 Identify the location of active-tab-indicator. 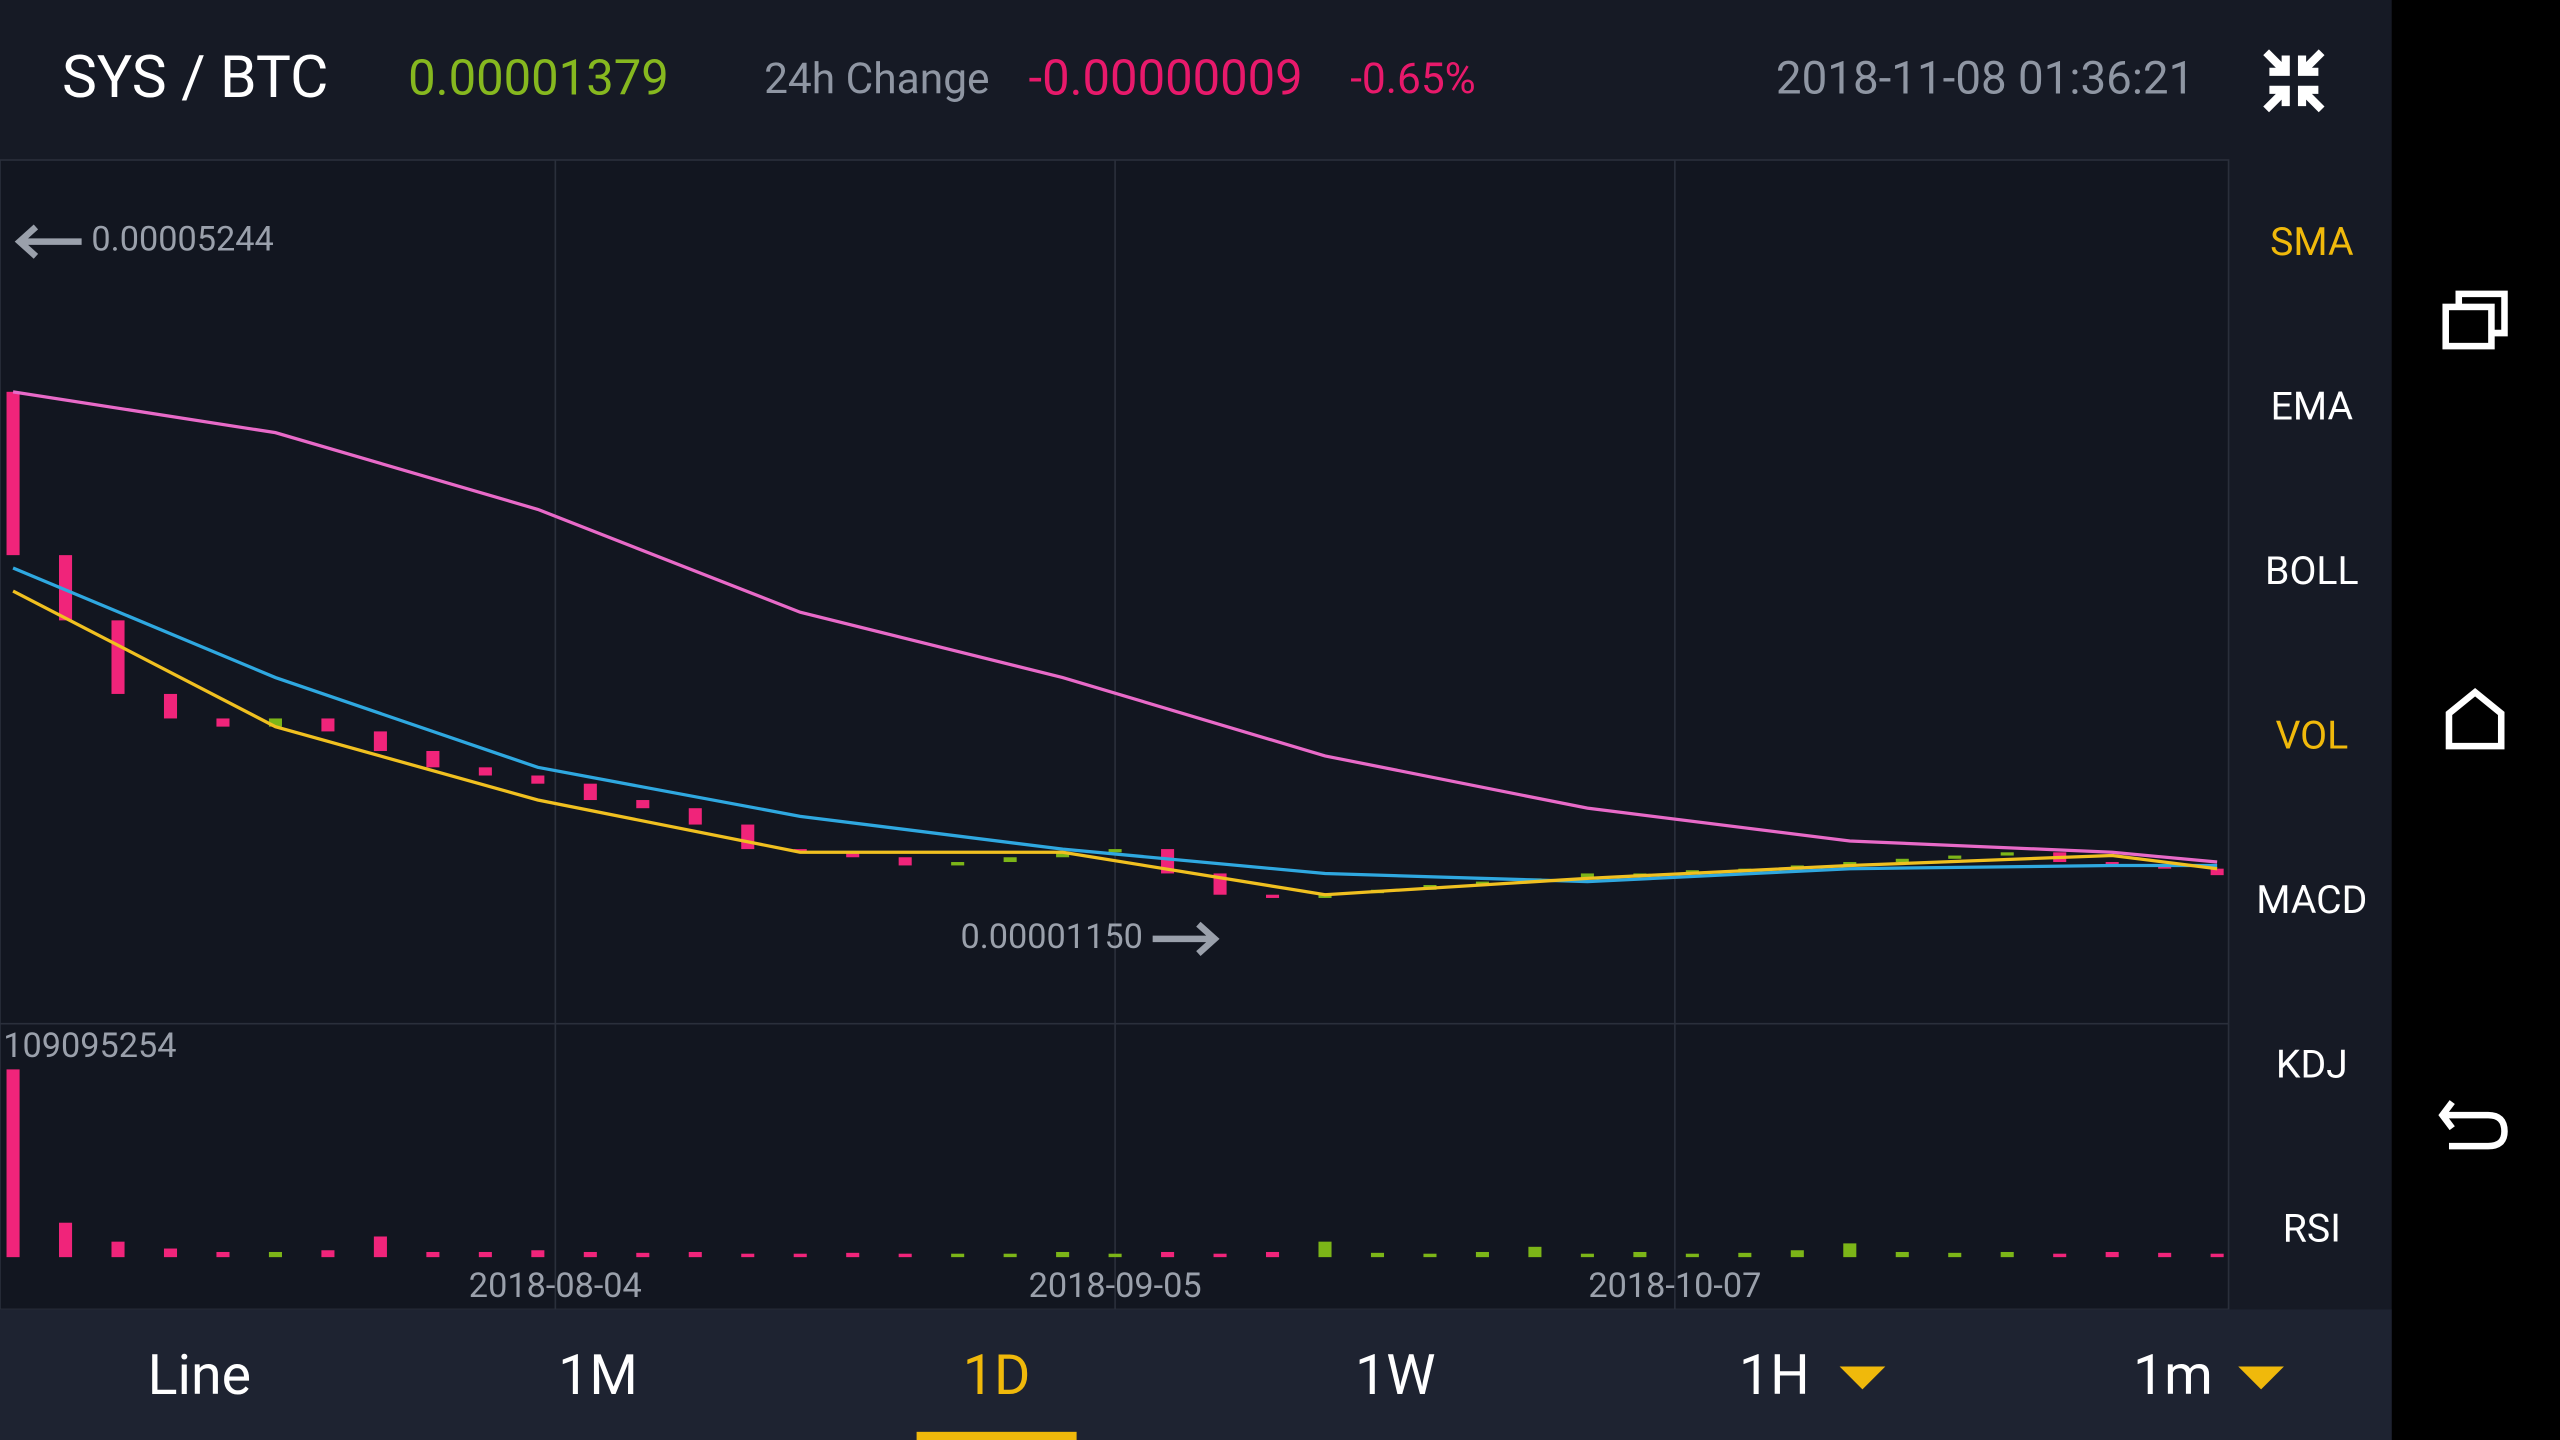
(996, 1435).